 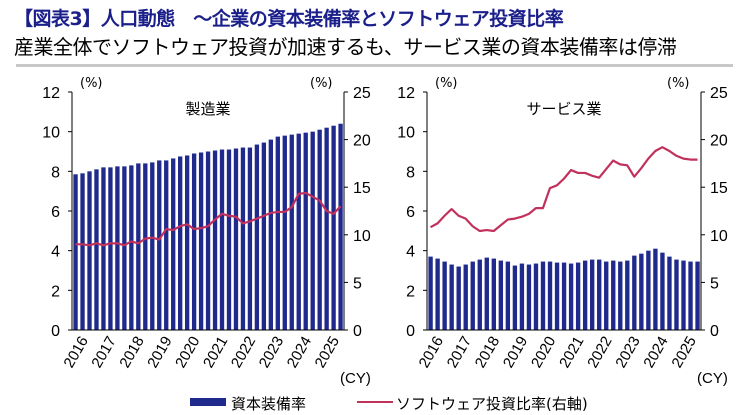 I want to click on x-unit-label: (CY), so click(x=712, y=378).